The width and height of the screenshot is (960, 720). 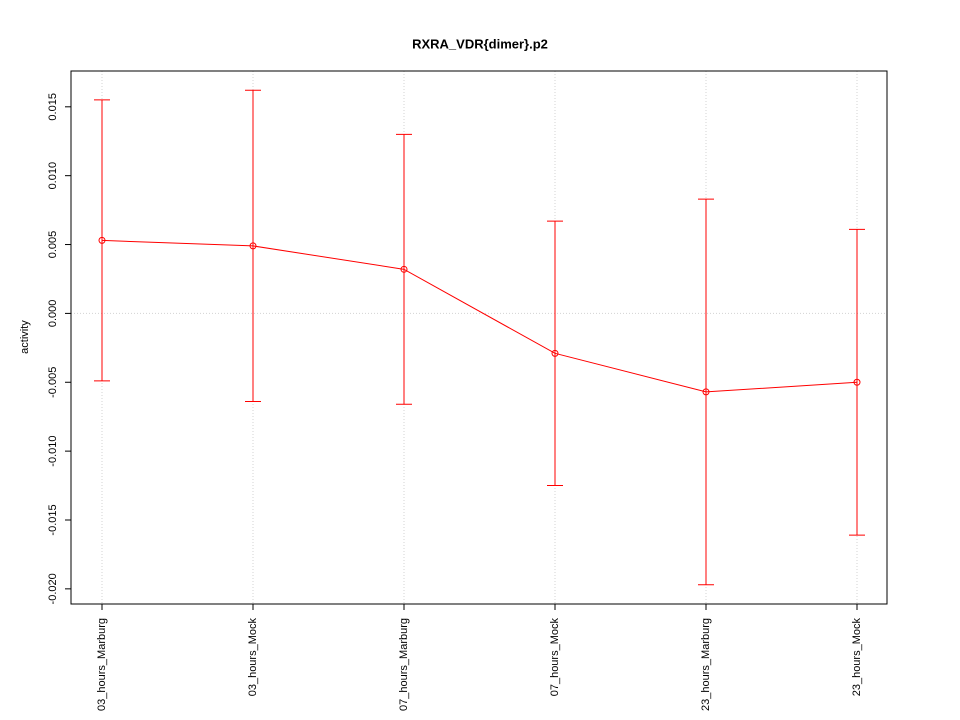 What do you see at coordinates (555, 657) in the screenshot?
I see `x-tick-label: 07_hours_Mock` at bounding box center [555, 657].